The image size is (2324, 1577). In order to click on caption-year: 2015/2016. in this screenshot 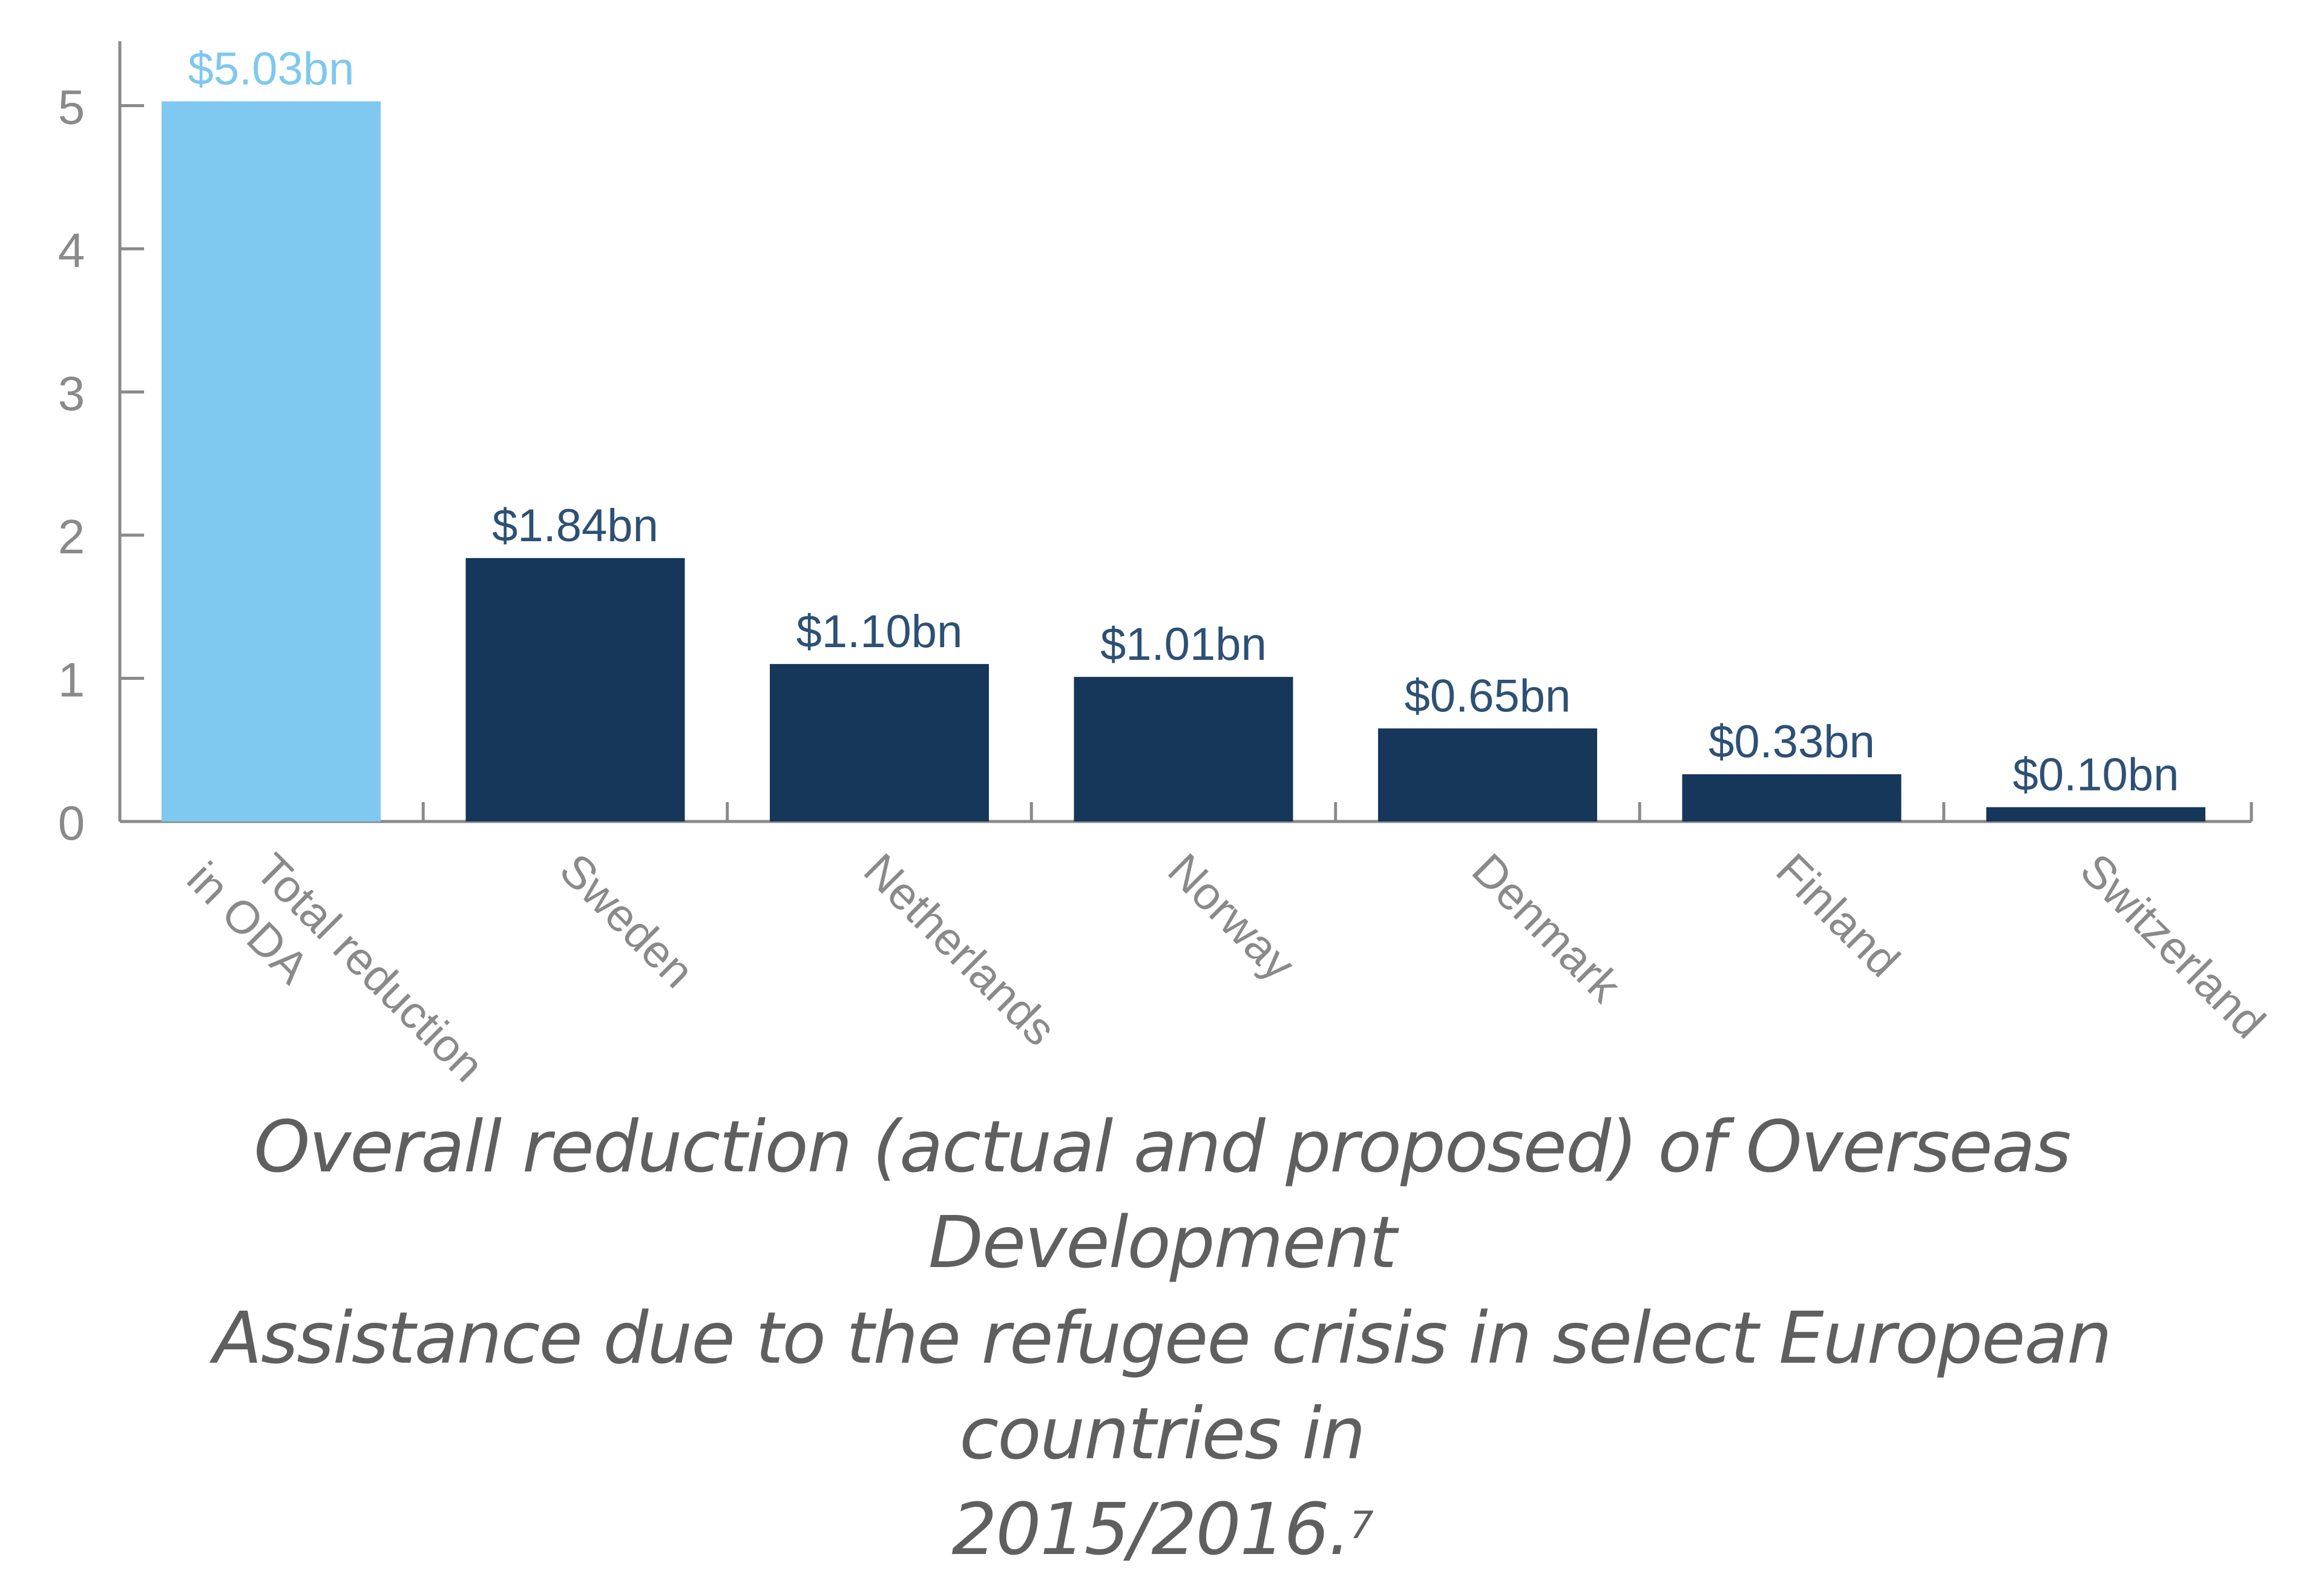, I will do `click(1151, 1529)`.